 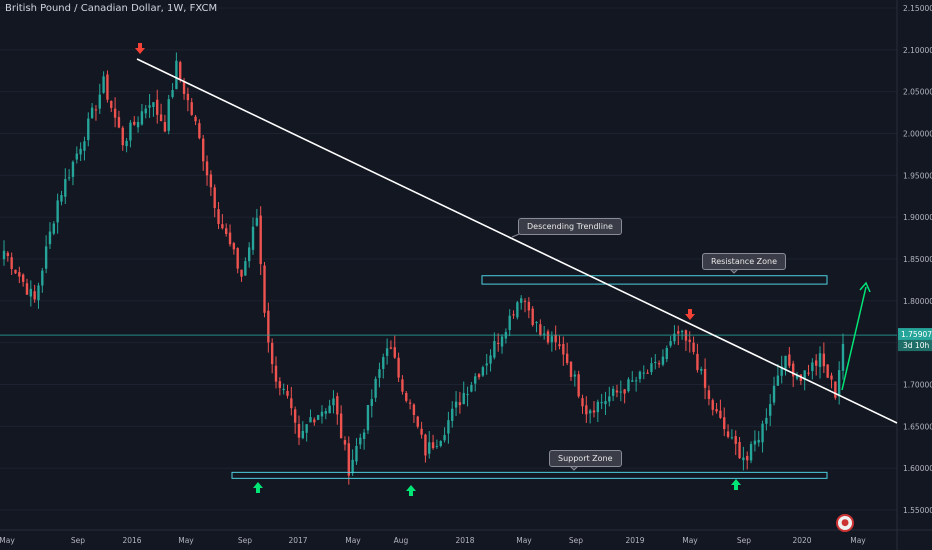 I want to click on x-tick-label: 2017, so click(x=297, y=540).